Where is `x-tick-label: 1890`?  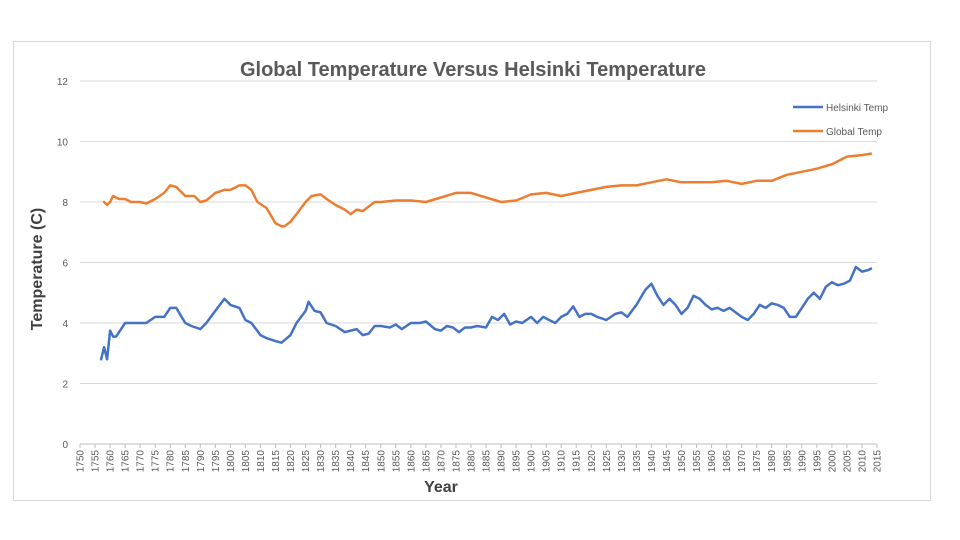 x-tick-label: 1890 is located at coordinates (502, 461).